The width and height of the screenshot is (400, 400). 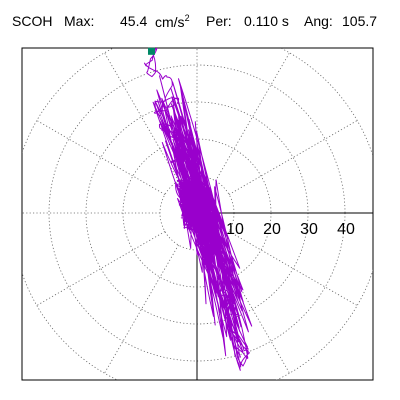 What do you see at coordinates (32, 21) in the screenshot?
I see `station-code: SCOH` at bounding box center [32, 21].